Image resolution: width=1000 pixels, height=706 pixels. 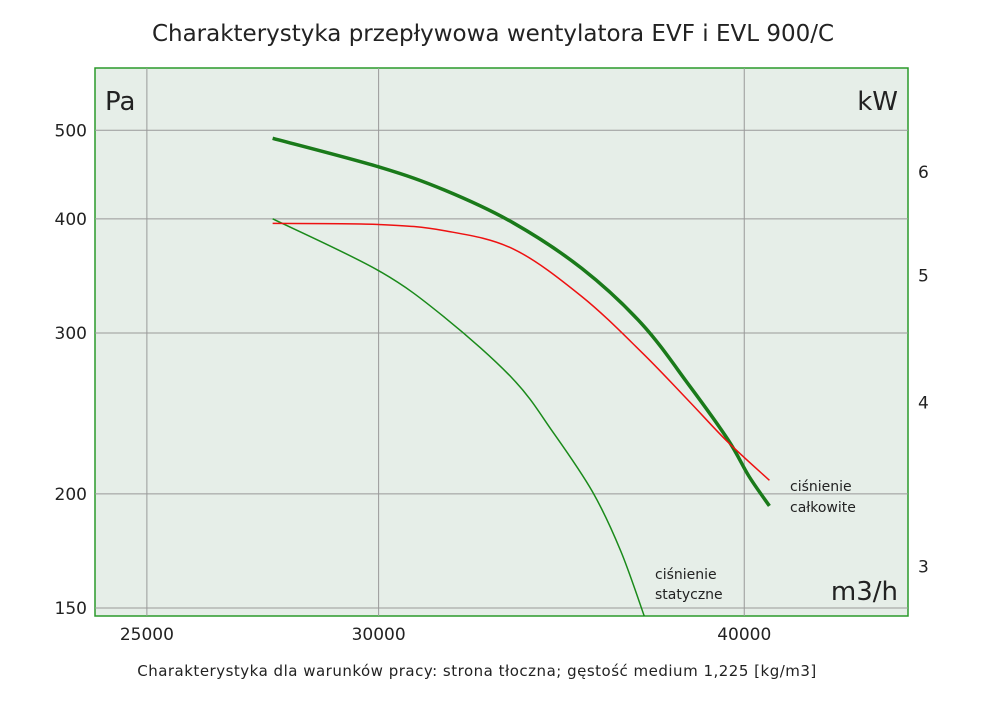 I want to click on label-static-2: statyczne, so click(x=689, y=595).